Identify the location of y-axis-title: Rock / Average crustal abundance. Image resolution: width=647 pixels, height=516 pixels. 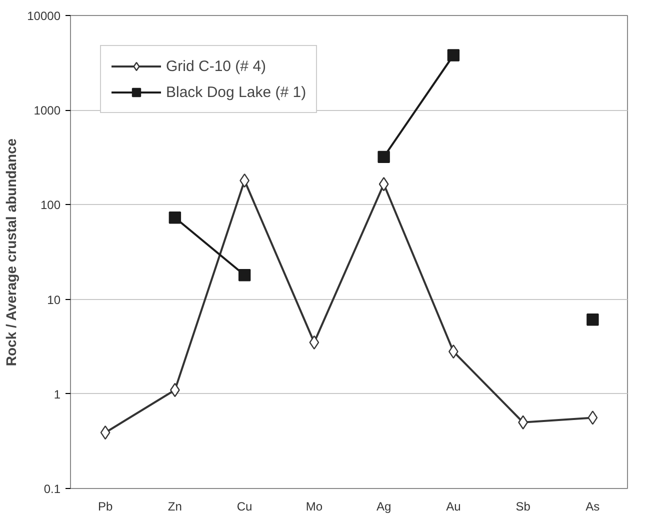
(11, 252).